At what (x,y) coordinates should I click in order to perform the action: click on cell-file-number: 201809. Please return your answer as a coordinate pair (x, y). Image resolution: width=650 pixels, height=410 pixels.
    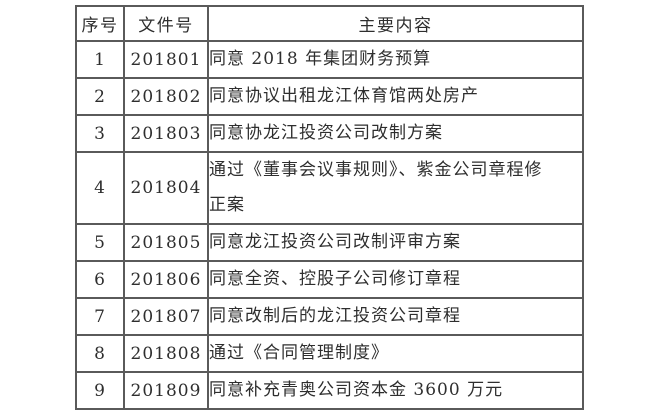
    Looking at the image, I should click on (166, 390).